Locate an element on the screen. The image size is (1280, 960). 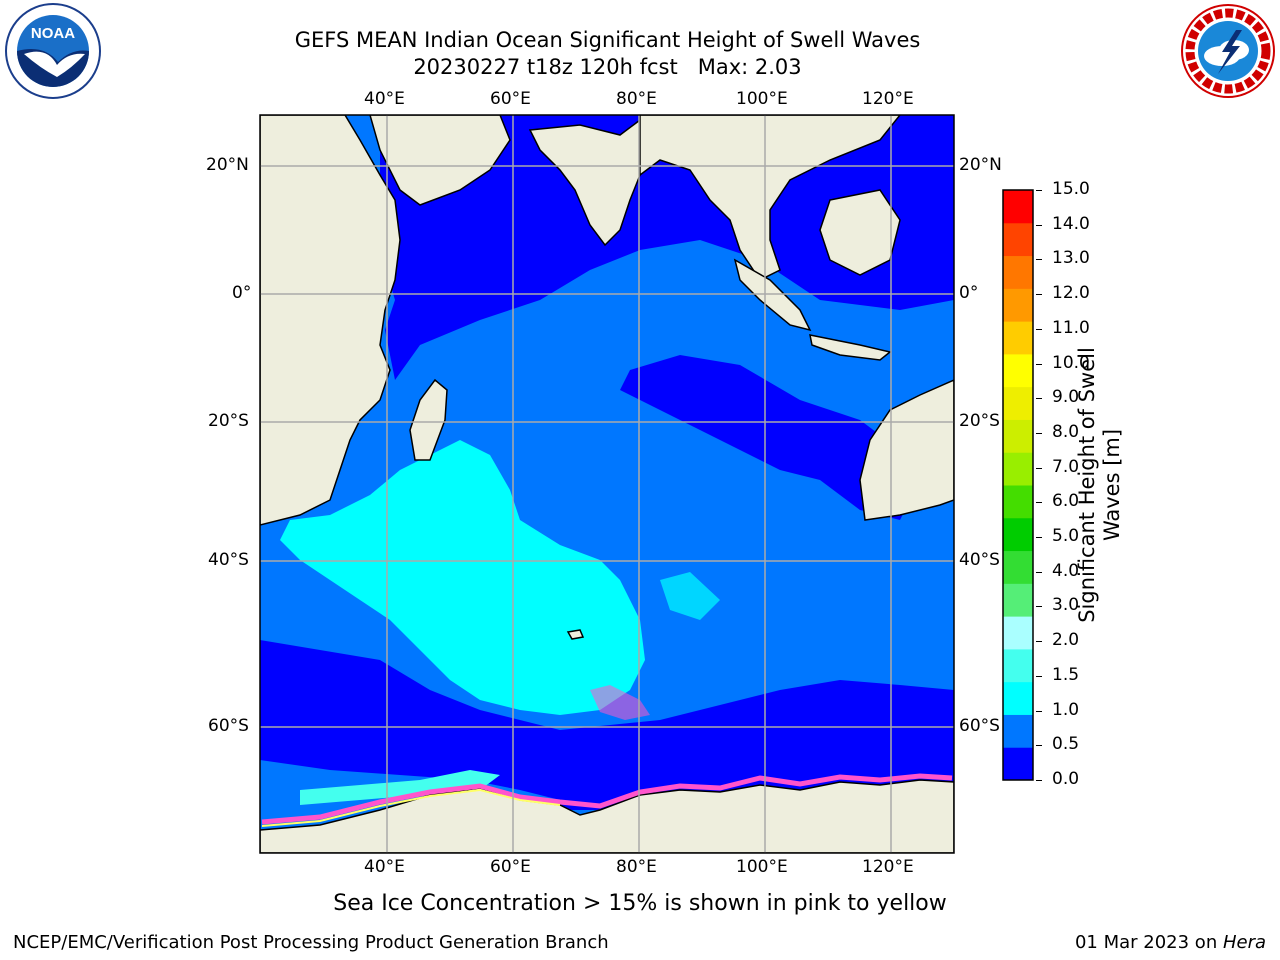
land-madagascar is located at coordinates (428, 419).